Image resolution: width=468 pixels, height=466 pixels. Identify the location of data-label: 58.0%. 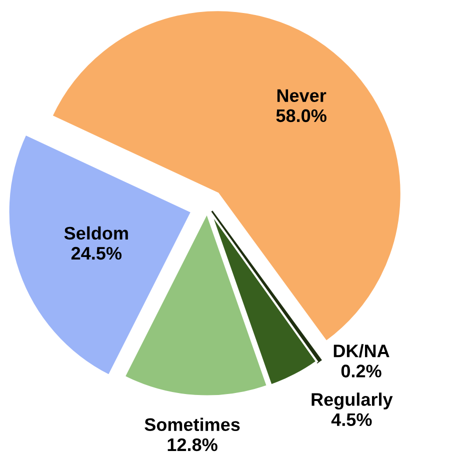
(301, 115).